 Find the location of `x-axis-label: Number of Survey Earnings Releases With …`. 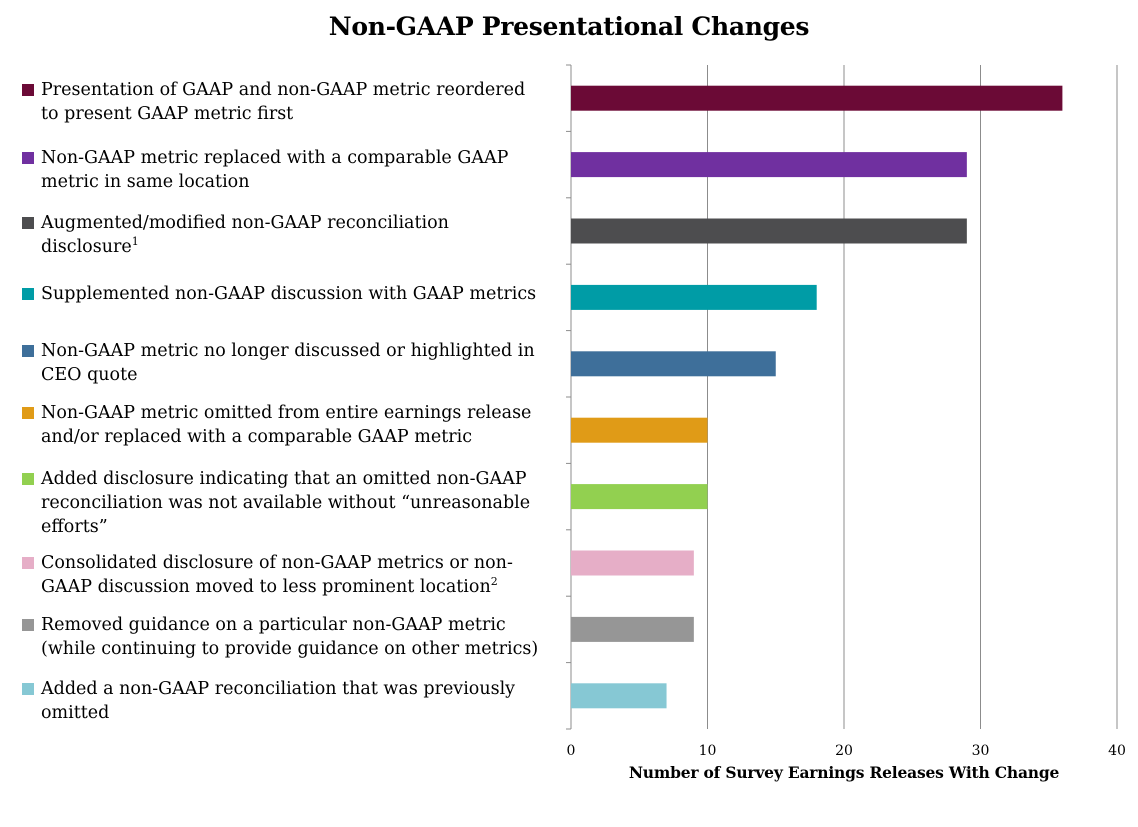

x-axis-label: Number of Survey Earnings Releases With … is located at coordinates (844, 772).